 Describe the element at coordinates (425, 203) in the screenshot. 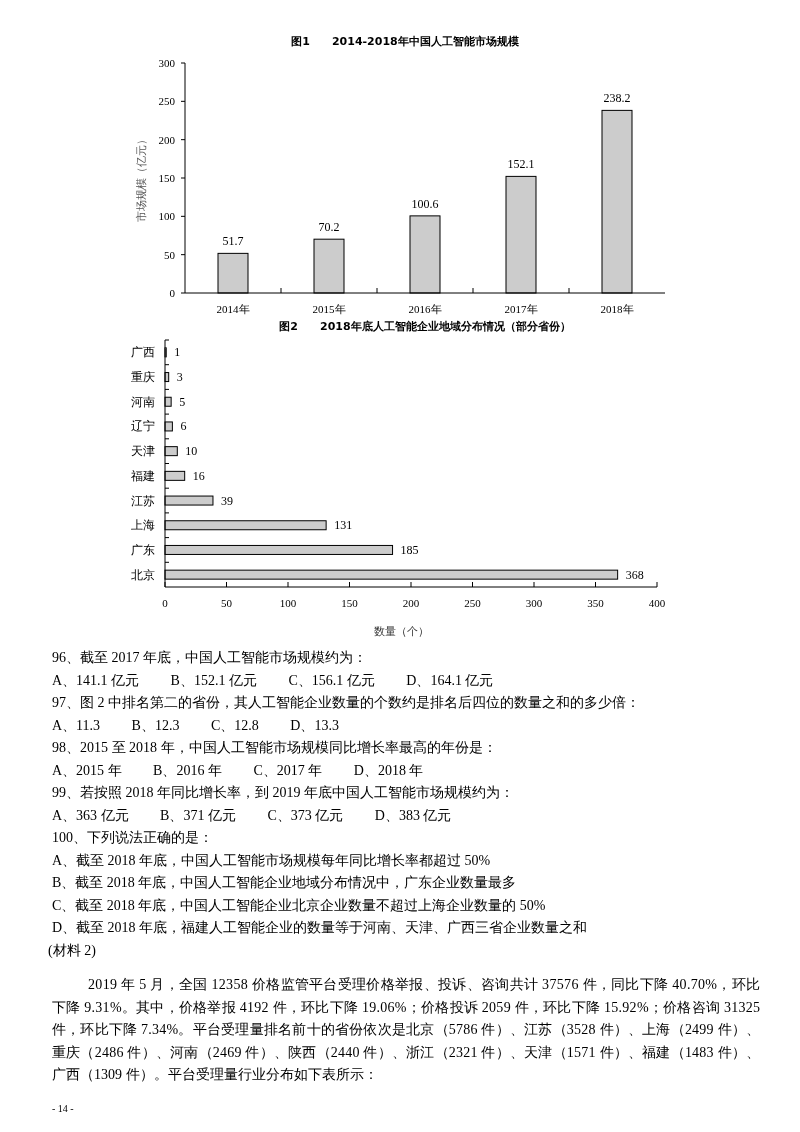

I see `data-label: 100.6` at that location.